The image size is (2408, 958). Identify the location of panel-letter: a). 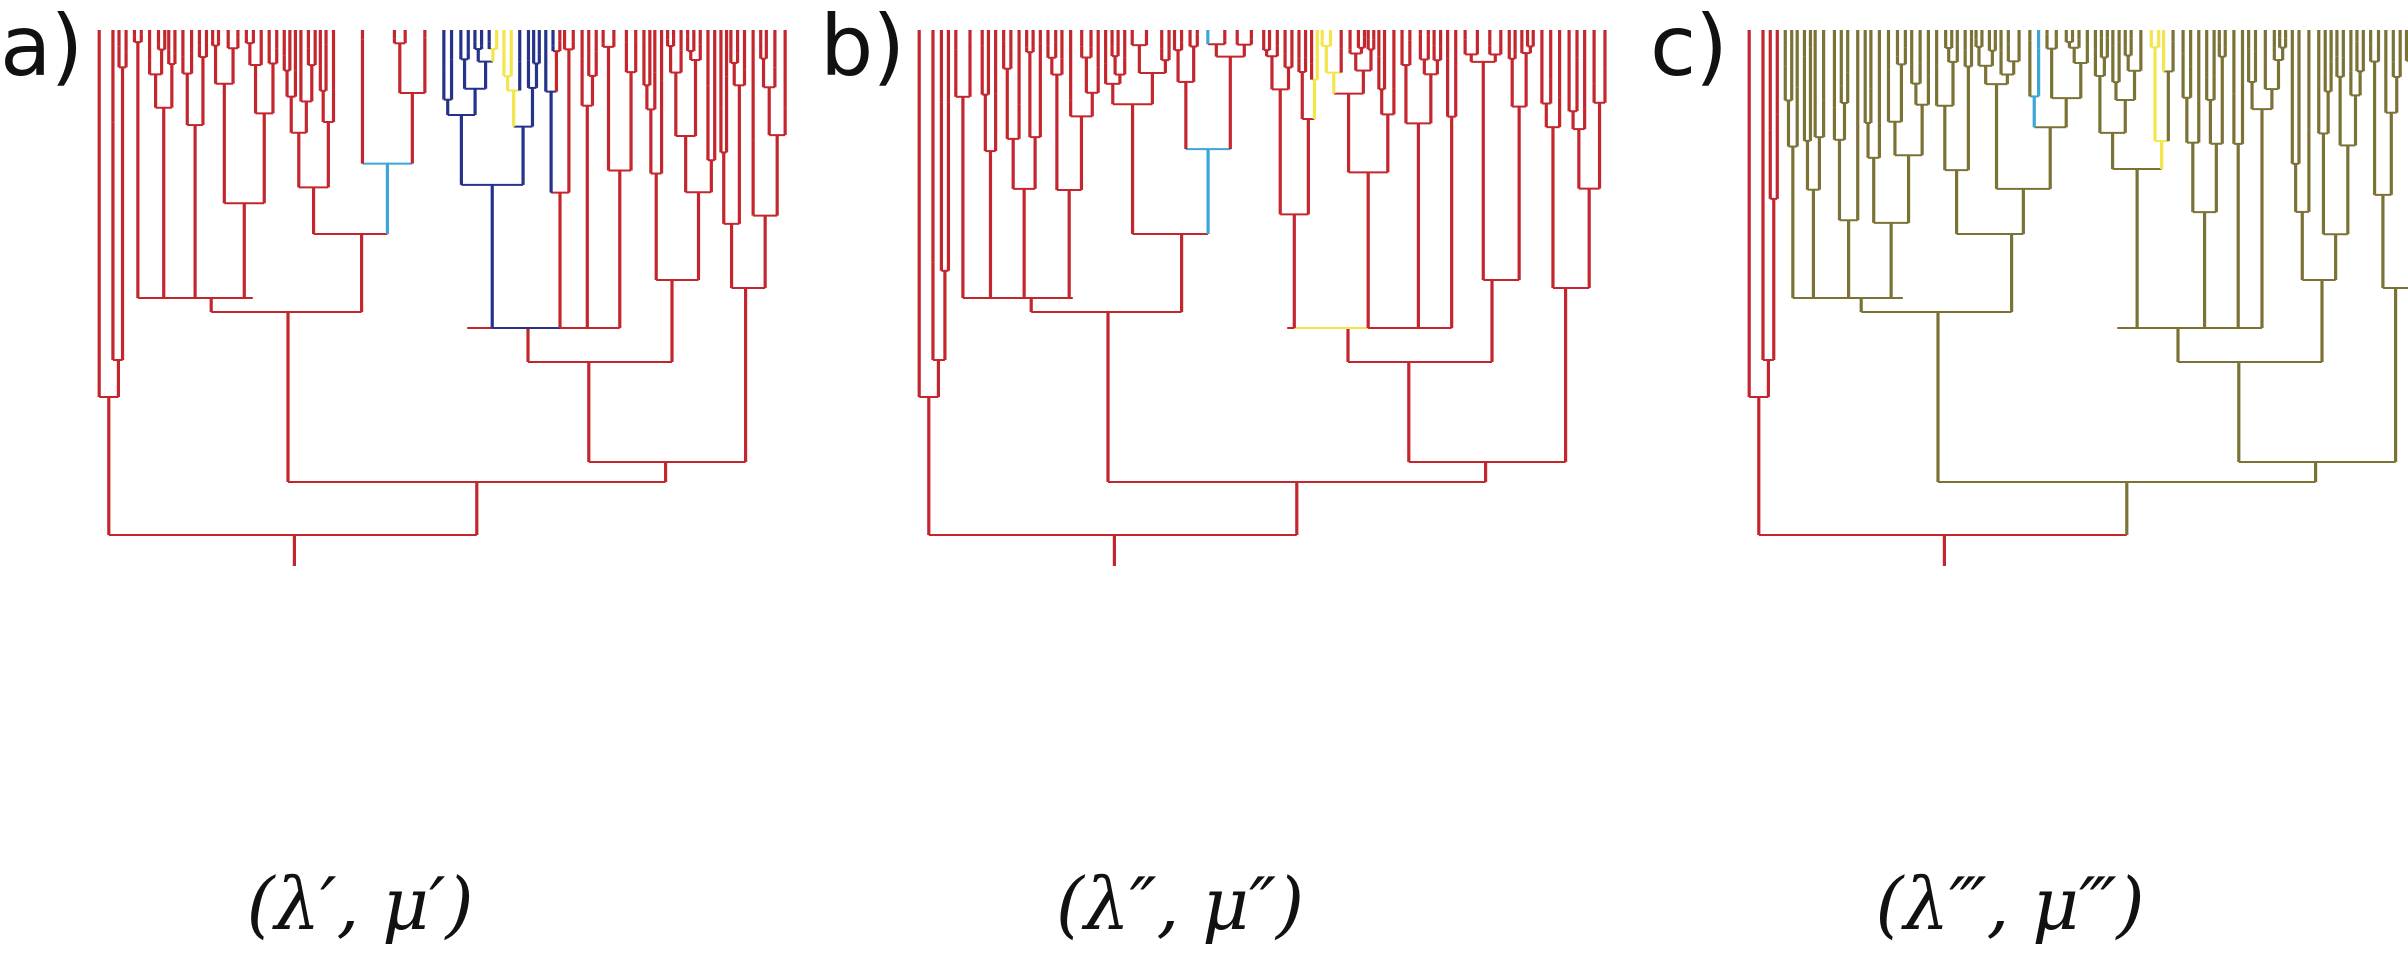
(41, 47).